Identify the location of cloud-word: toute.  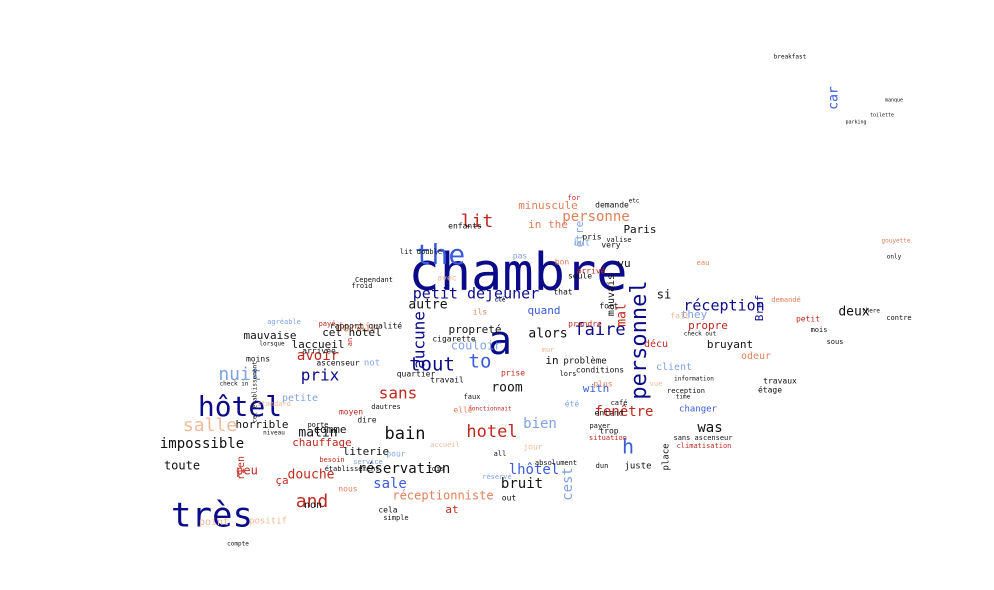
(182, 466).